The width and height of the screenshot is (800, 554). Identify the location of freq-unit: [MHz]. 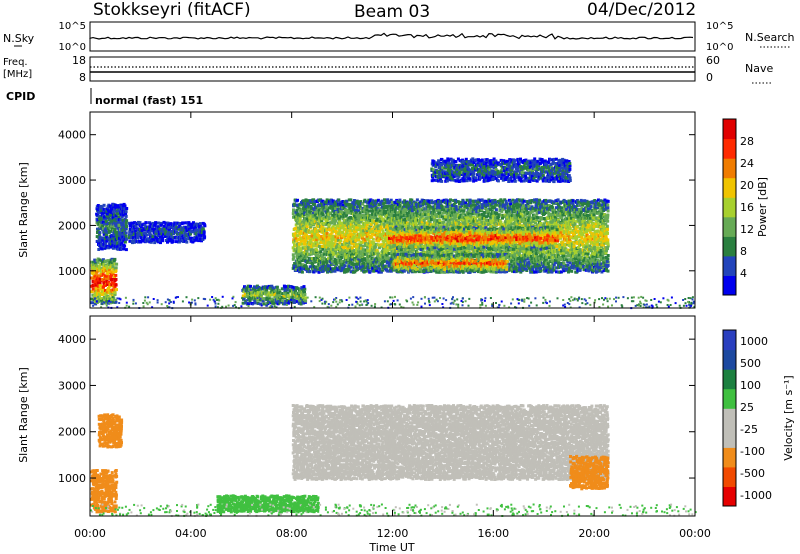
(17, 74).